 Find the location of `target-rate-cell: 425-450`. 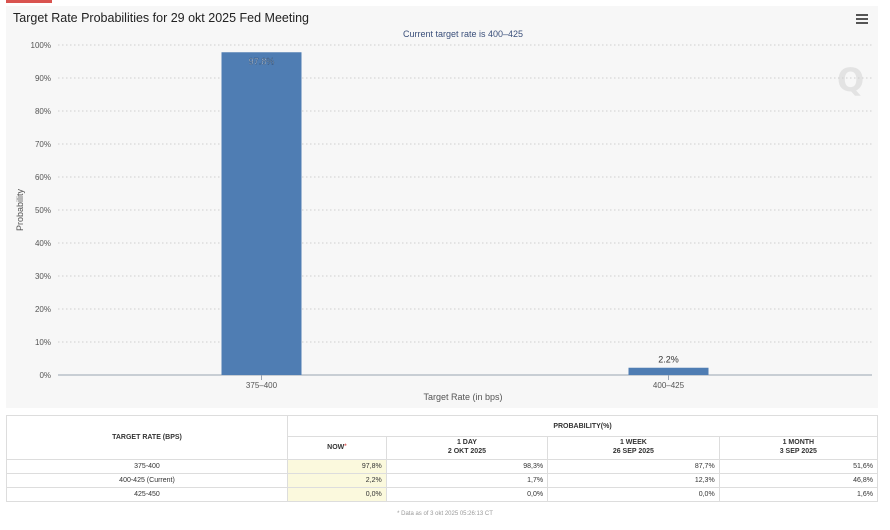

target-rate-cell: 425-450 is located at coordinates (147, 494).